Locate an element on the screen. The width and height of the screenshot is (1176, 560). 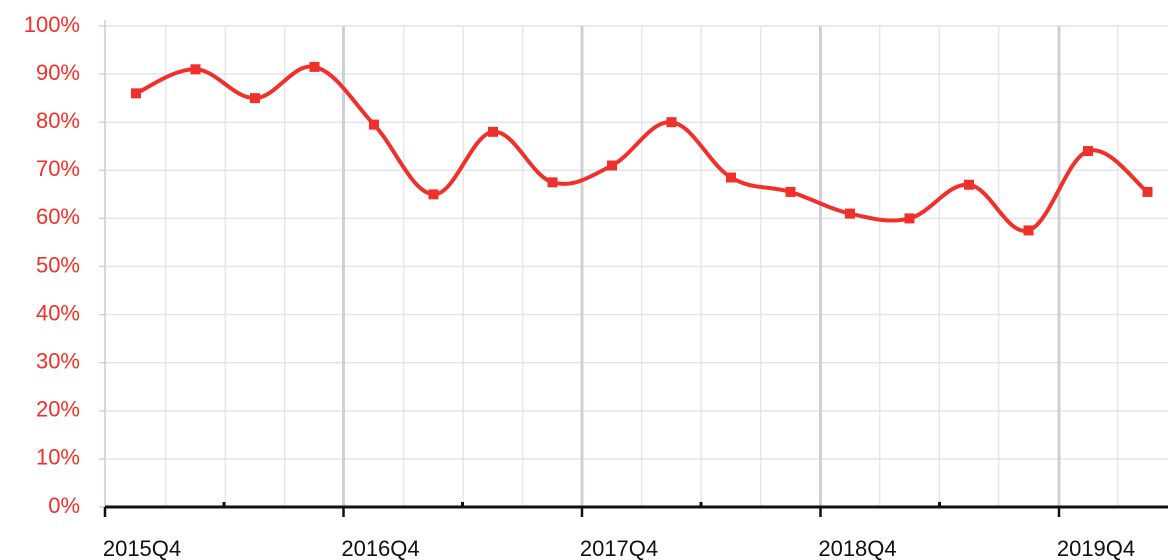
y-tick-label: 70% is located at coordinates (58, 168).